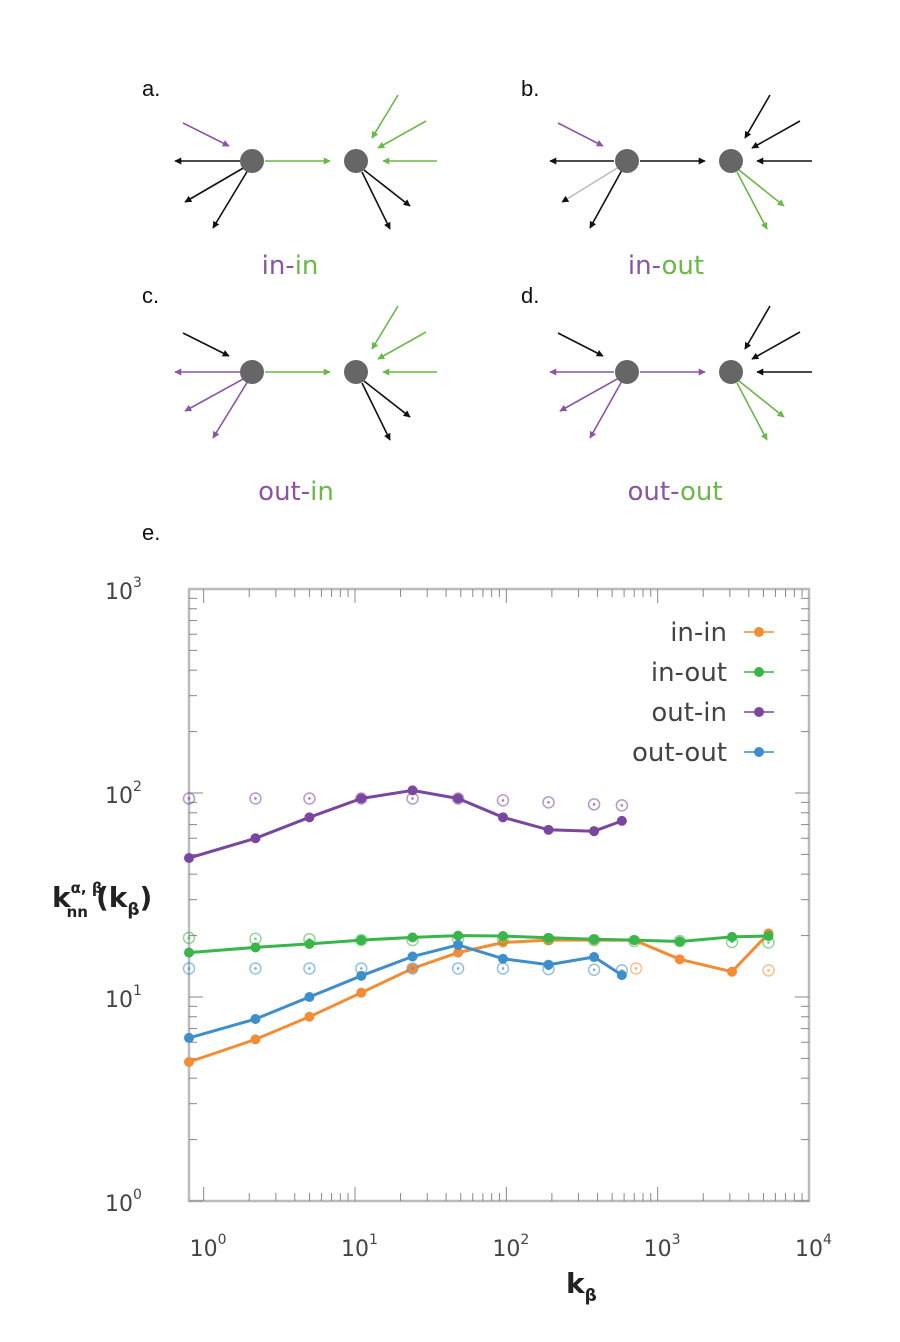  I want to click on legend-swatch-dot-out_out, so click(759, 752).